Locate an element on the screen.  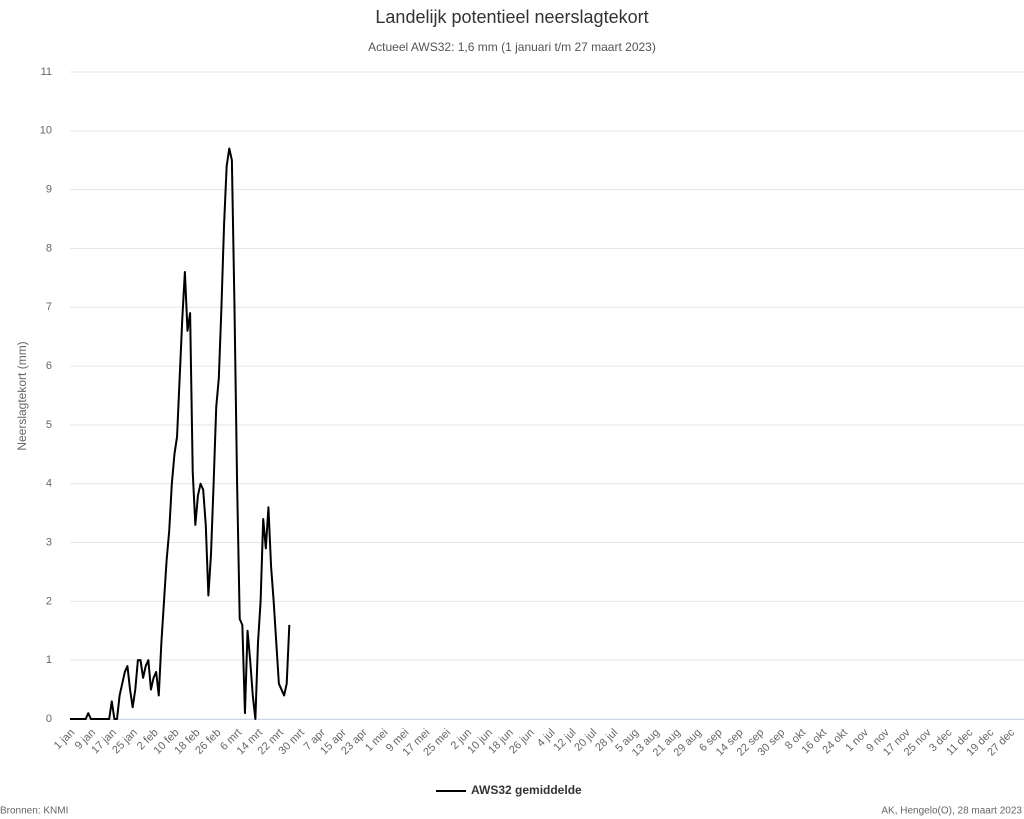
y-tick-label: 4 is located at coordinates (49, 484).